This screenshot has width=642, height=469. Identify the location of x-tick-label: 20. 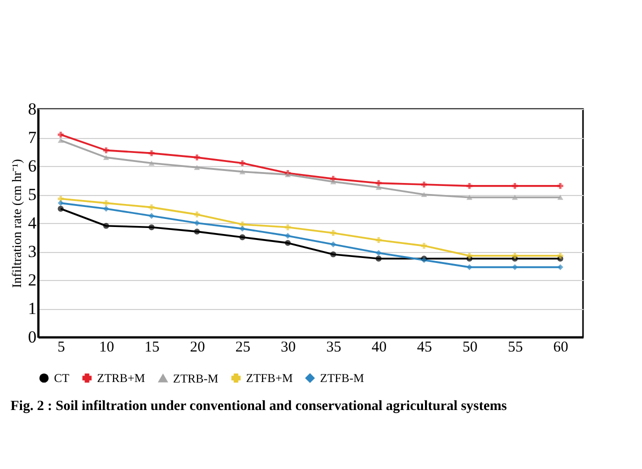
(197, 348).